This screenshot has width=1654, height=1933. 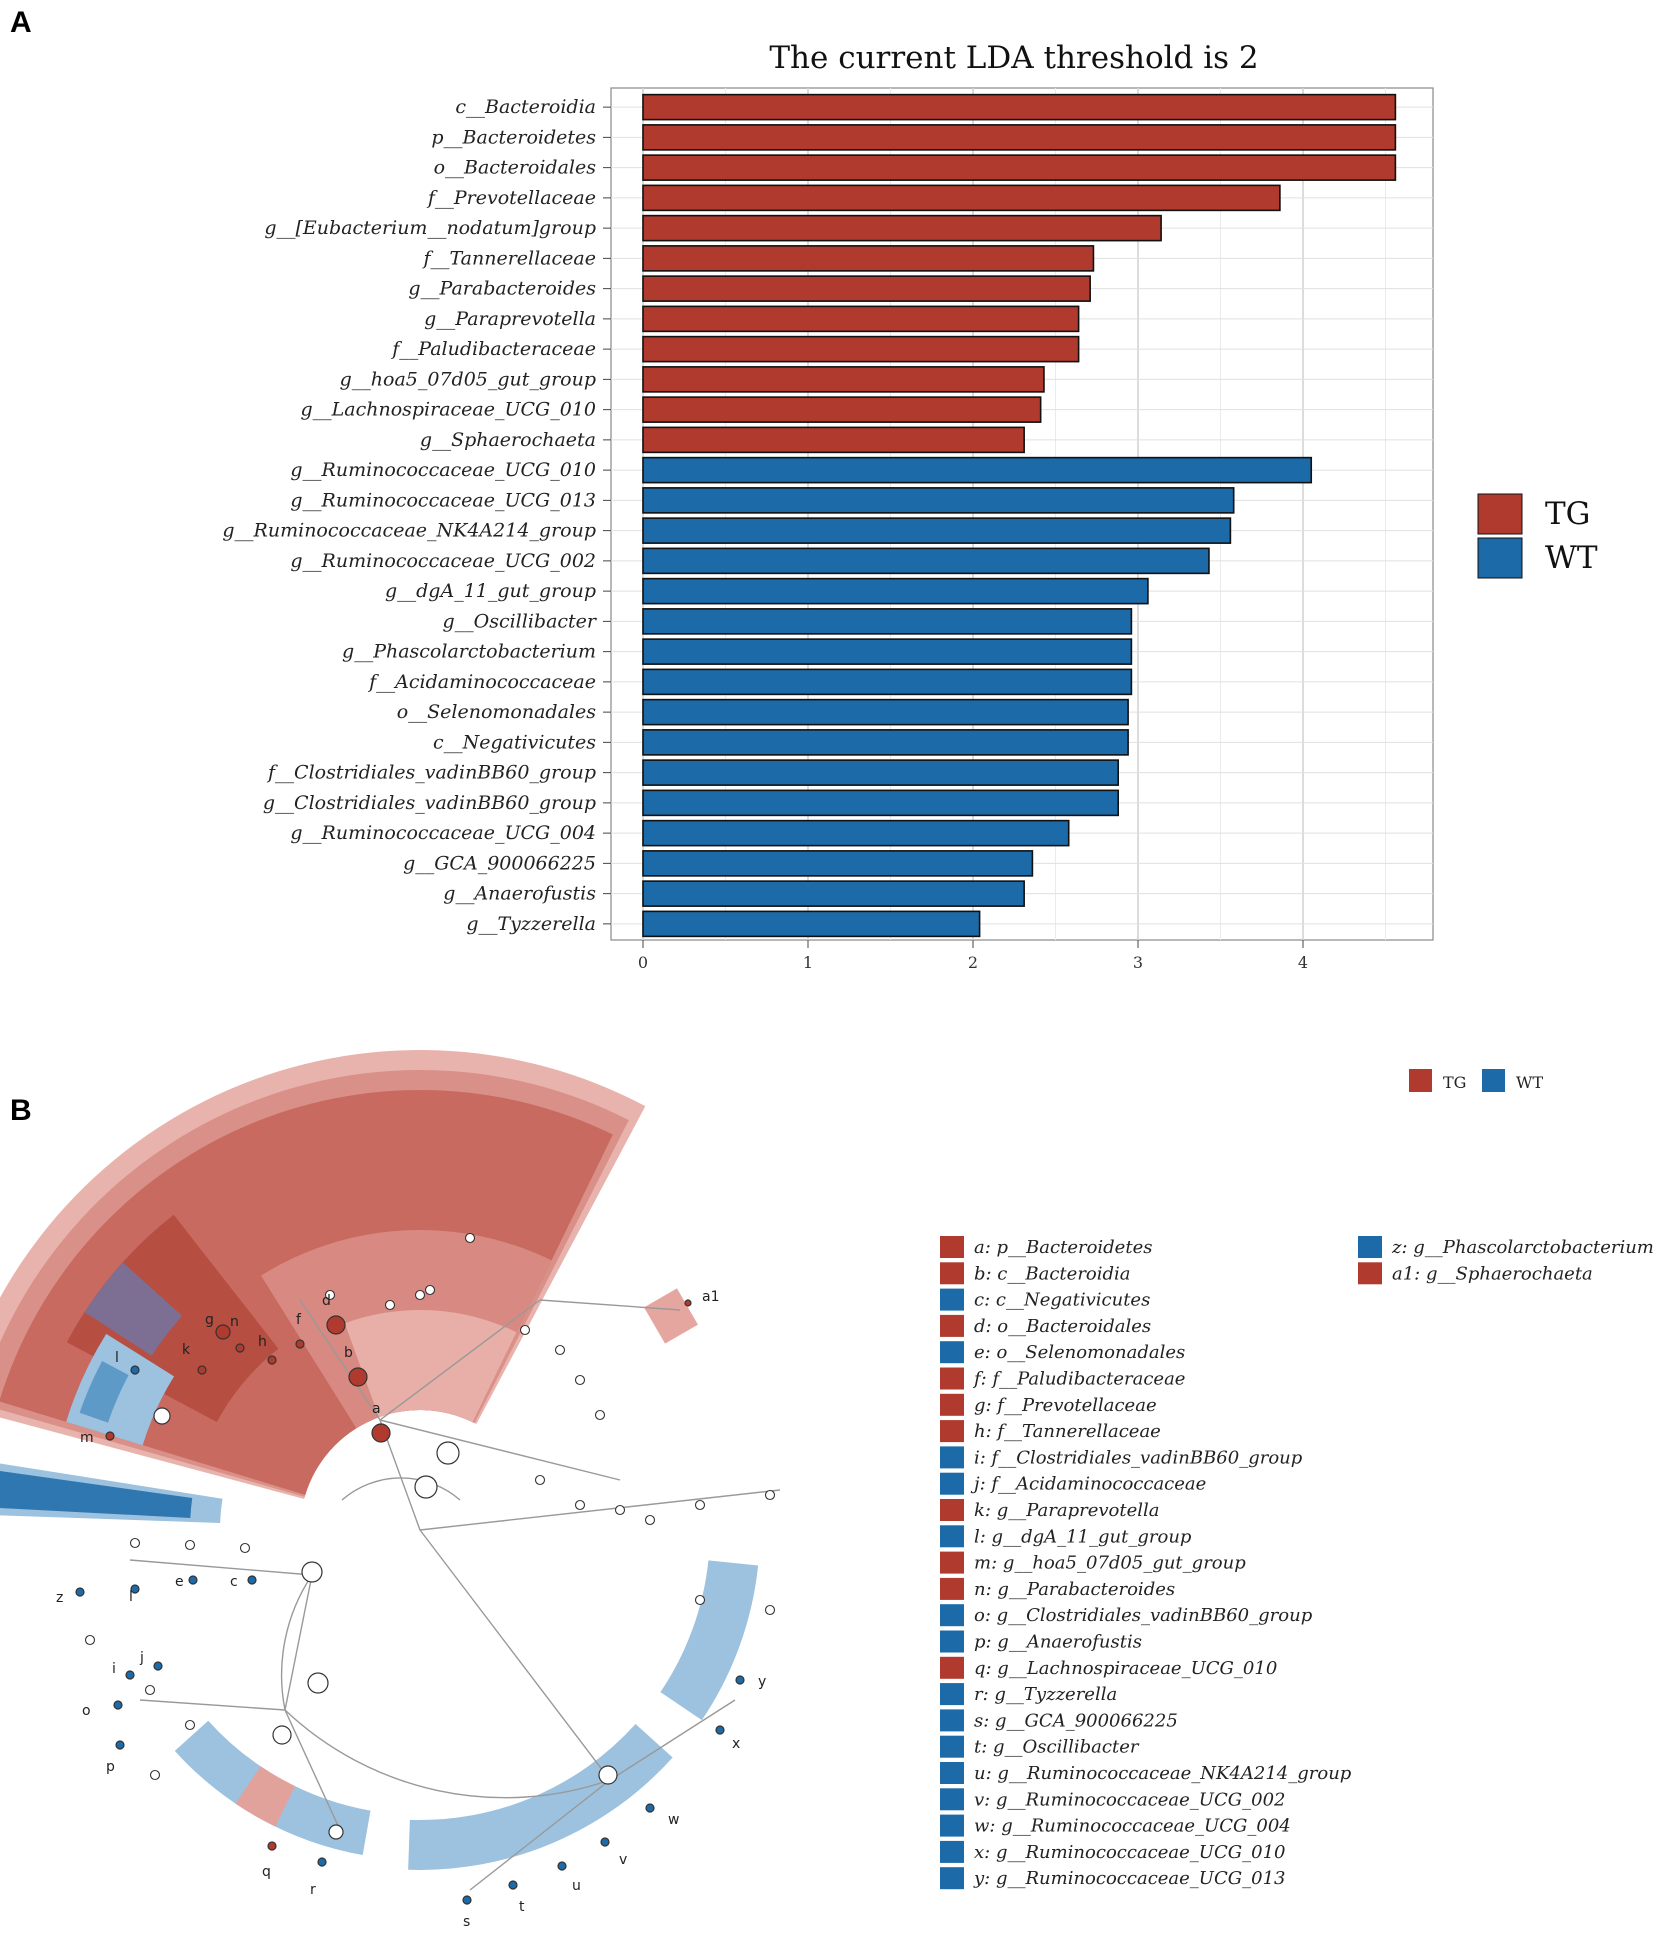 I want to click on panel-a-label: A, so click(x=21, y=22).